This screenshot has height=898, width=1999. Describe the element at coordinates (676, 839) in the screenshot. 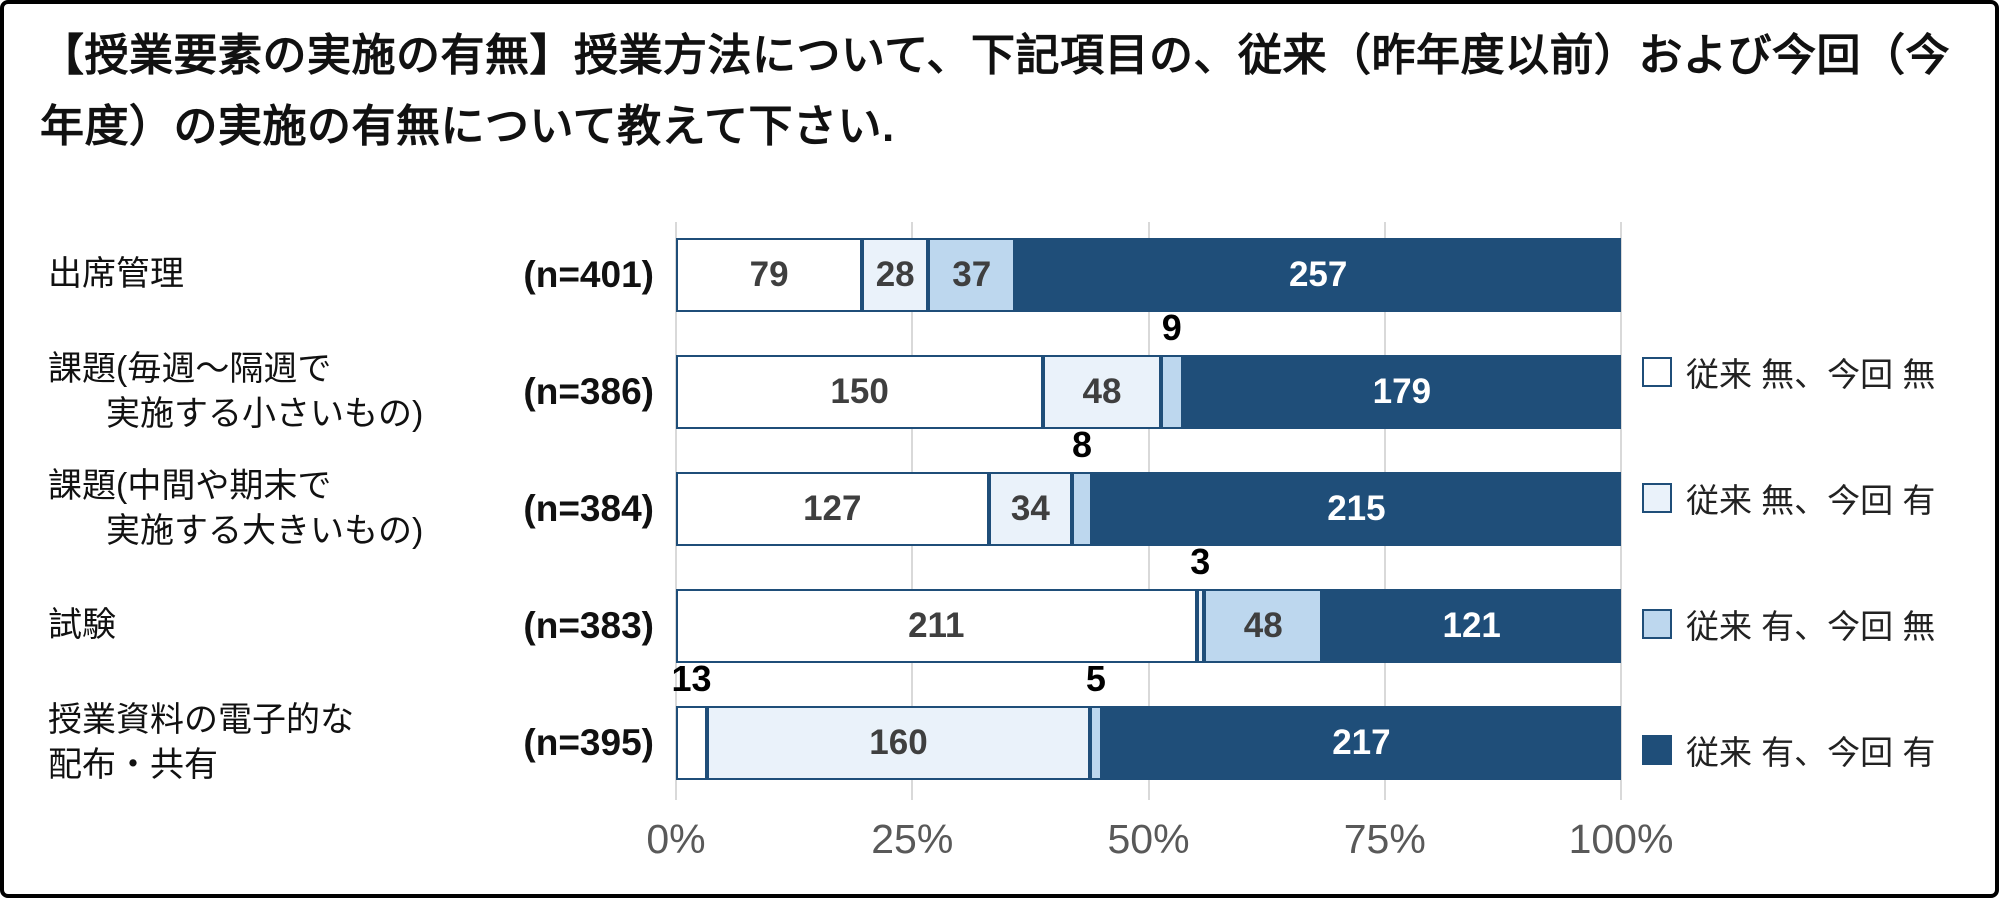

I see `x-axis-tick-label: 0%` at that location.